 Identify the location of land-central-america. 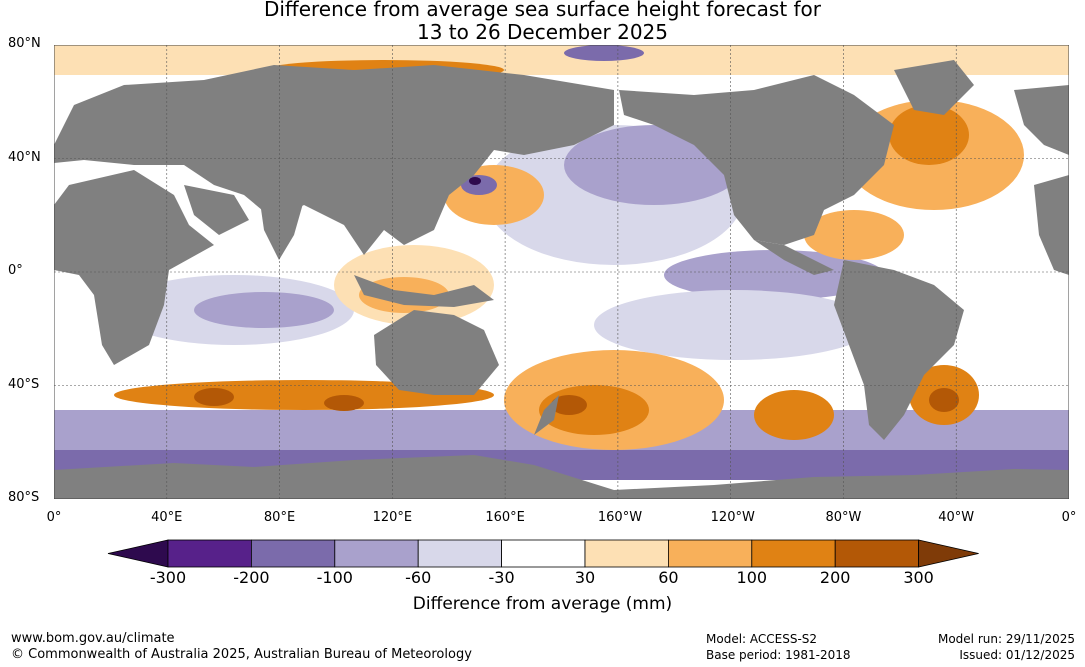
(794, 257).